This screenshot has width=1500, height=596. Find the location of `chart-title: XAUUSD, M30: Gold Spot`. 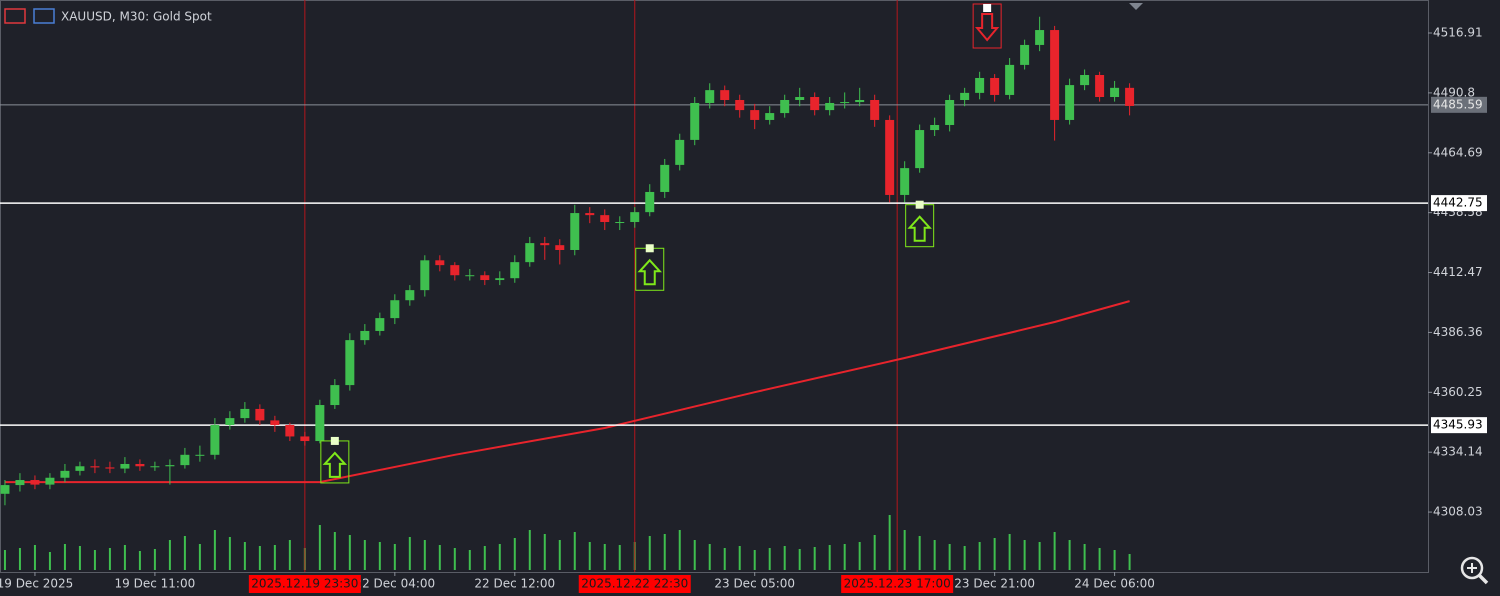

chart-title: XAUUSD, M30: Gold Spot is located at coordinates (136, 17).